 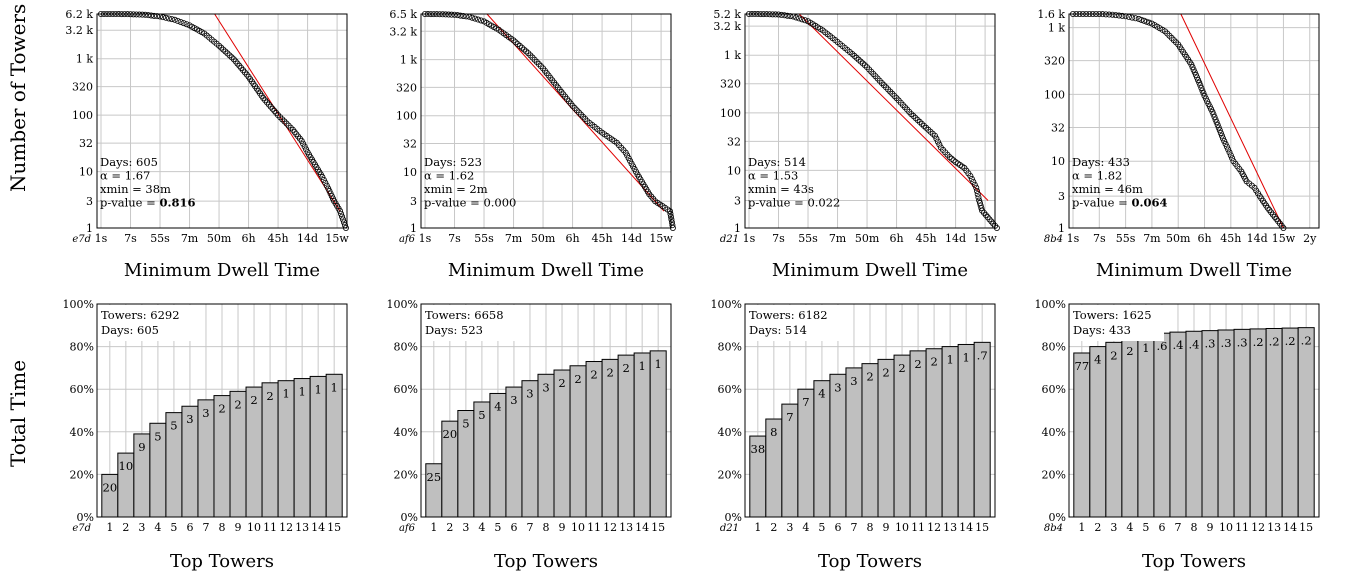 I want to click on y-tick-label: 1, so click(x=1061, y=228).